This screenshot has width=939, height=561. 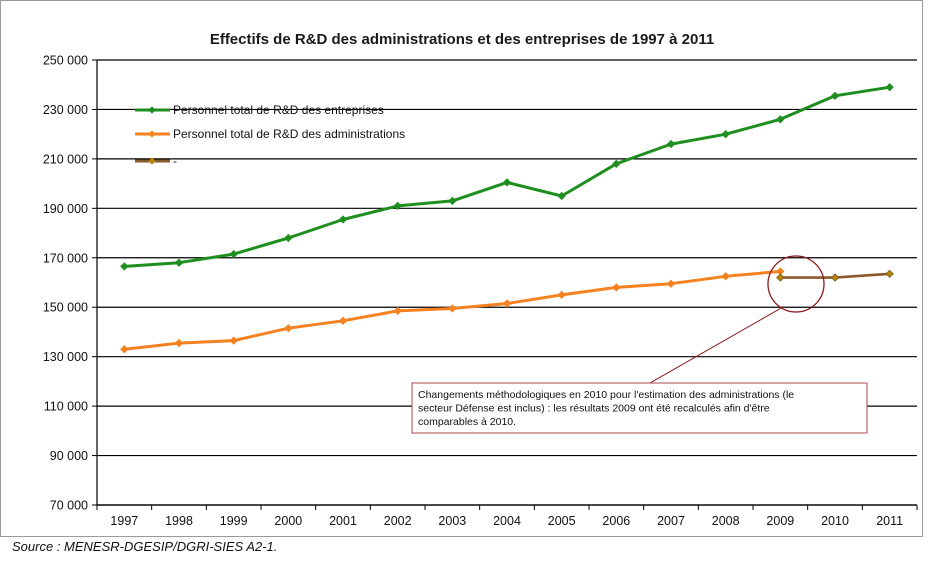 What do you see at coordinates (65, 308) in the screenshot?
I see `y-tick-label: 150 000` at bounding box center [65, 308].